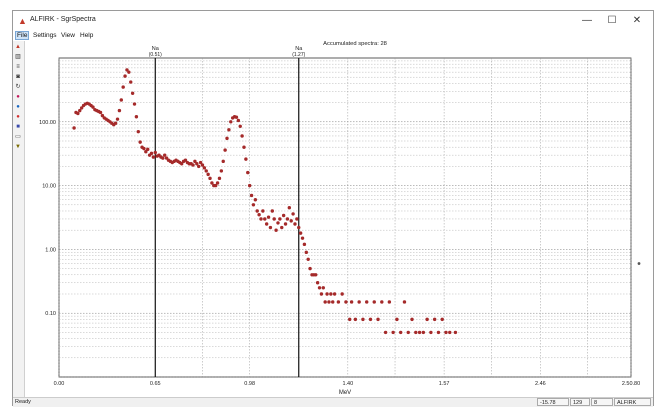 This screenshot has width=665, height=407. What do you see at coordinates (18, 117) in the screenshot?
I see `cobalt-icon: ●` at bounding box center [18, 117].